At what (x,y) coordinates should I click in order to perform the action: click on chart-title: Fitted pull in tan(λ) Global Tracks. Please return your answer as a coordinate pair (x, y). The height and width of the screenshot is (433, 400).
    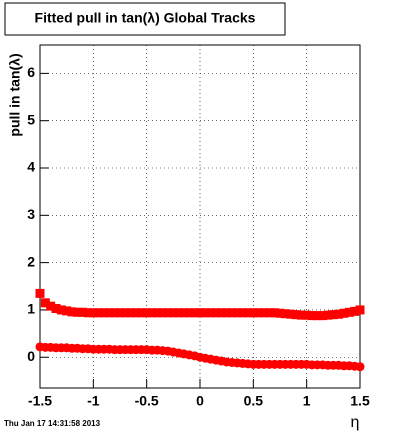
    Looking at the image, I should click on (145, 18).